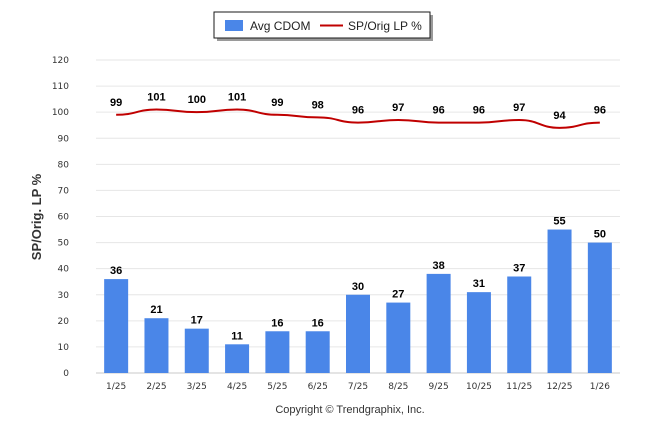  What do you see at coordinates (60, 61) in the screenshot?
I see `y-tick-label: 120` at bounding box center [60, 61].